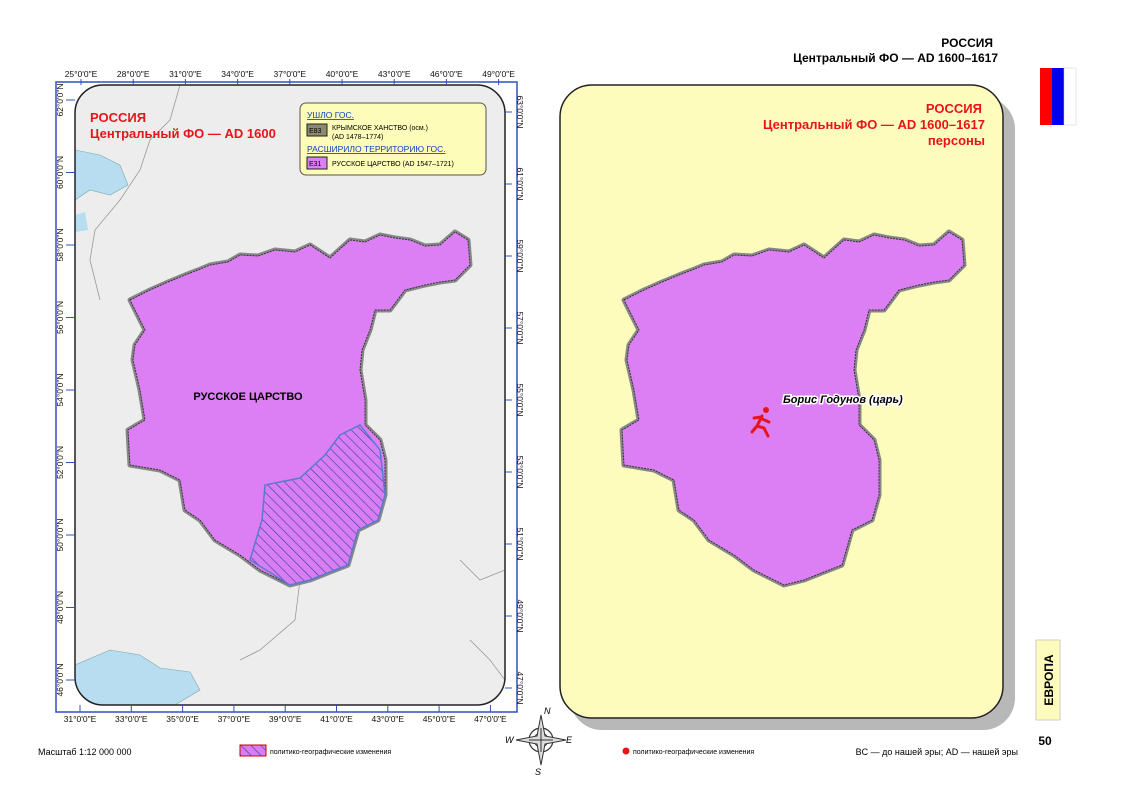  What do you see at coordinates (520, 399) in the screenshot?
I see `right-tick-label: 55°0'0"N` at bounding box center [520, 399].